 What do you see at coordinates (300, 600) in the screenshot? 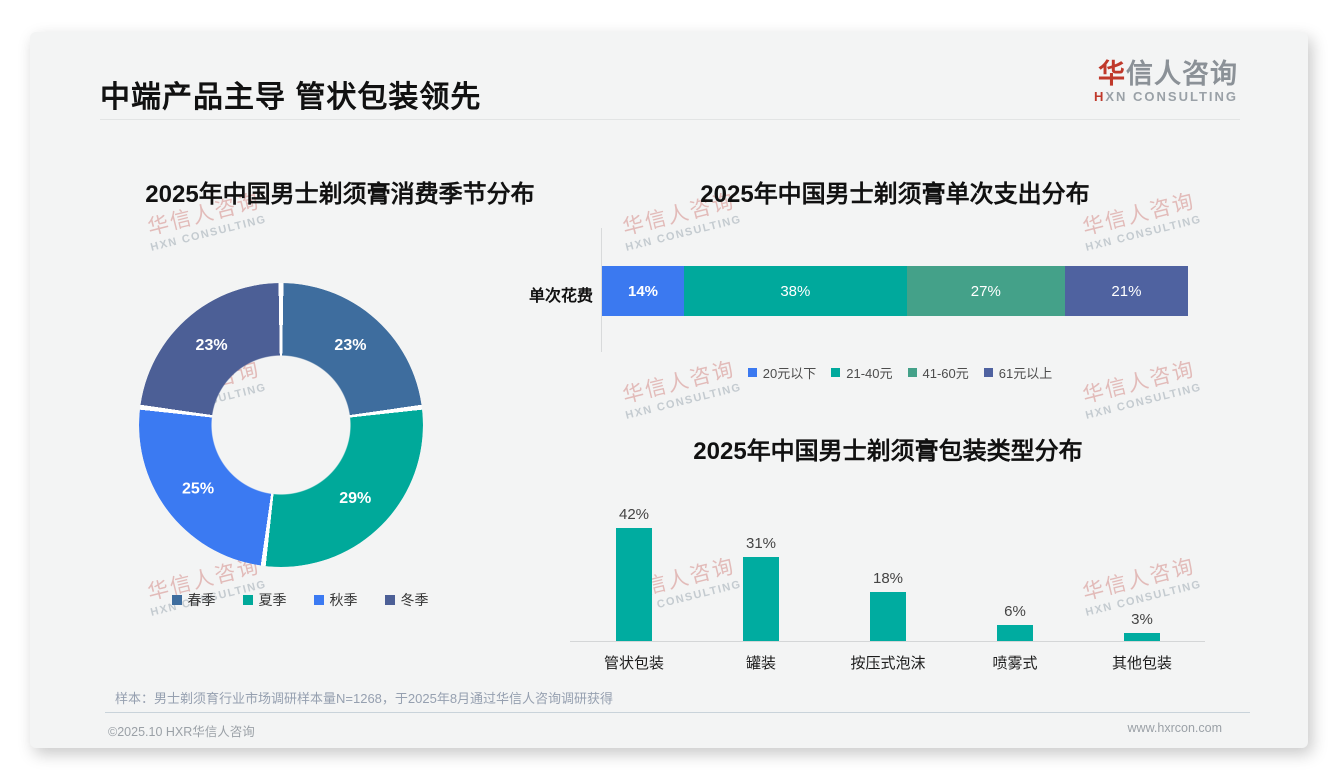
I see `season-legend: 春季 夏季 秋季 冬季` at bounding box center [300, 600].